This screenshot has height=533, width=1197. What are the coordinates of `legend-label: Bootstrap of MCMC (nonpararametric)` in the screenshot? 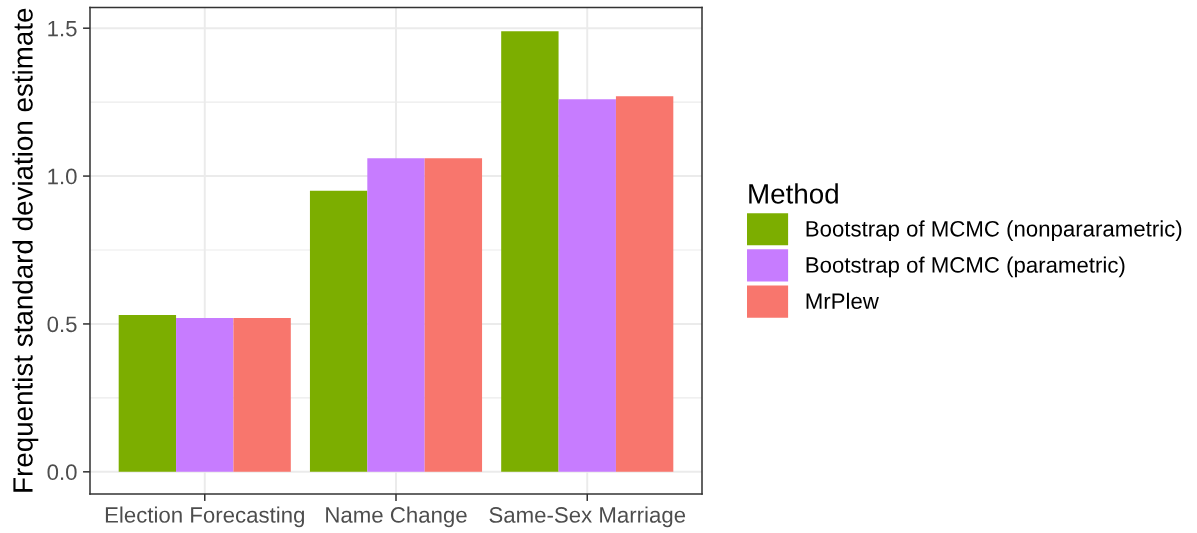 It's located at (994, 231).